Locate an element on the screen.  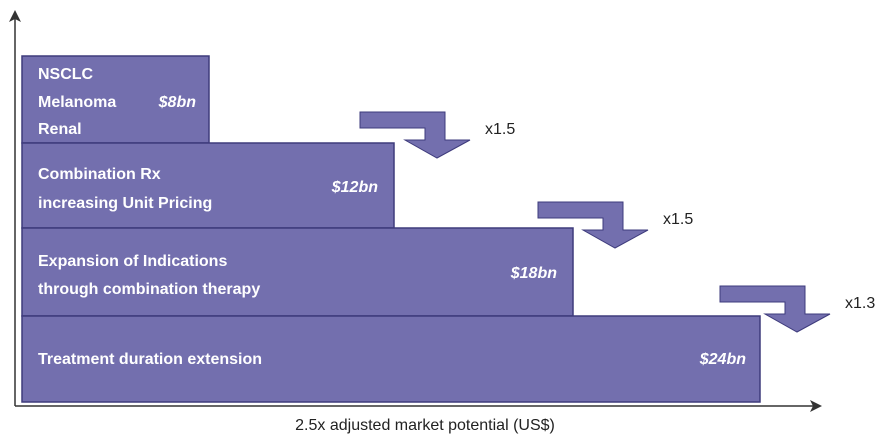
step-value: $8bn is located at coordinates (177, 102).